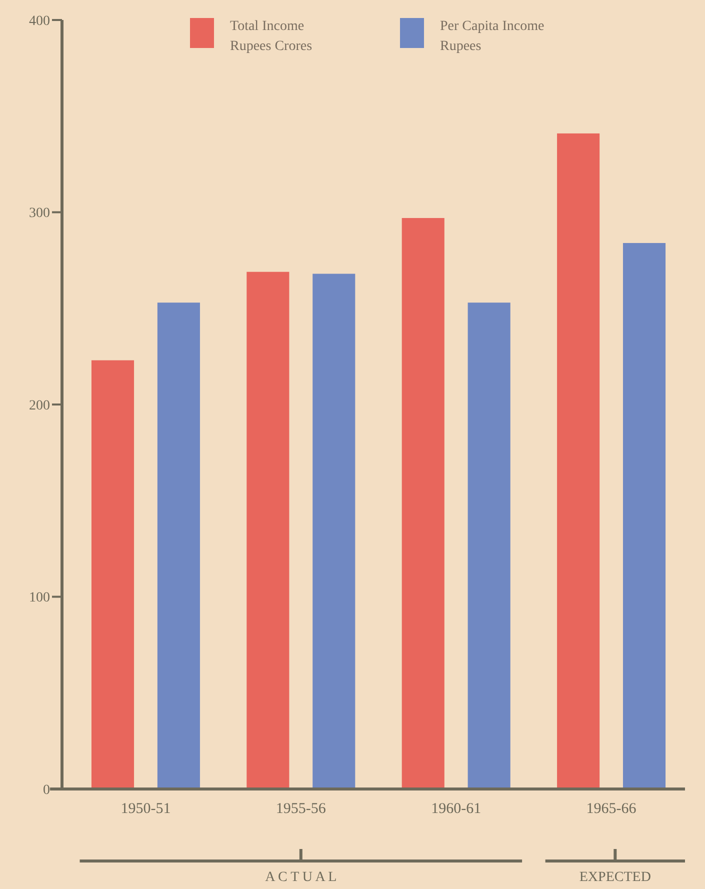 This screenshot has width=705, height=889. What do you see at coordinates (46, 790) in the screenshot?
I see `y-tick-label: 0` at bounding box center [46, 790].